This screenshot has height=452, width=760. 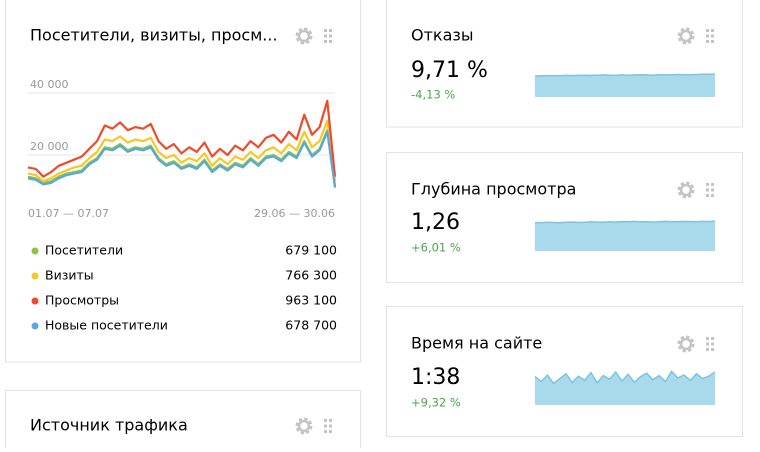 What do you see at coordinates (82, 300) in the screenshot?
I see `legend-label: Просмотры` at bounding box center [82, 300].